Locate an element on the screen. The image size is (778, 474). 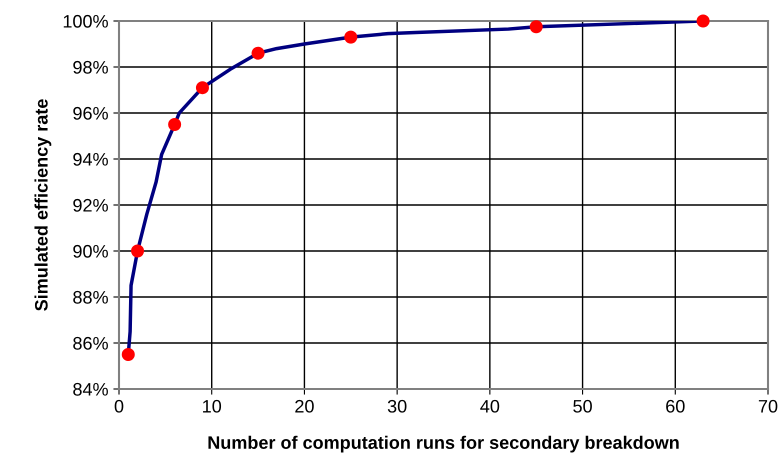
y-tick-label: 94% is located at coordinates (90, 159).